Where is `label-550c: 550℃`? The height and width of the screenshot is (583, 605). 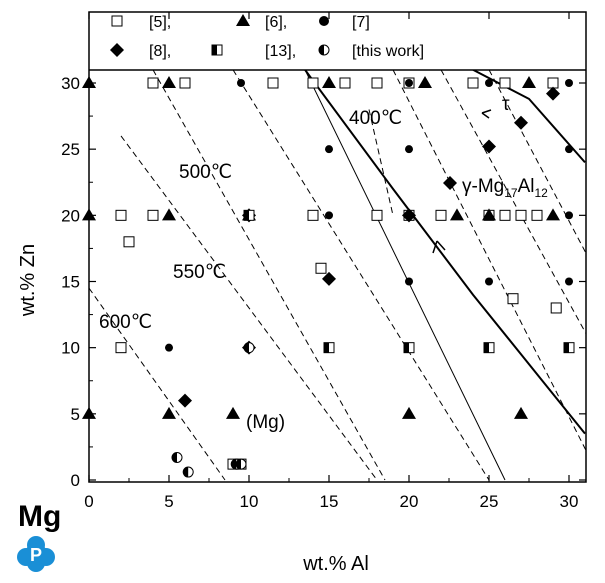 label-550c: 550℃ is located at coordinates (199, 272).